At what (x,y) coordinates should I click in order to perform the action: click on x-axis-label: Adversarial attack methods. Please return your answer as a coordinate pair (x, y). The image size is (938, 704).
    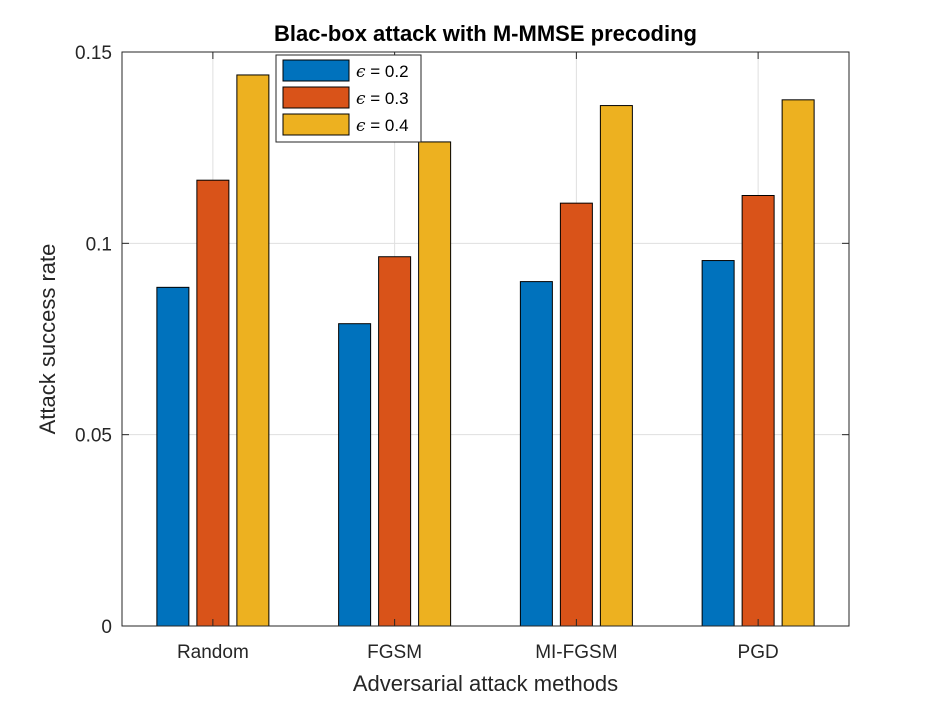
    Looking at the image, I should click on (485, 683).